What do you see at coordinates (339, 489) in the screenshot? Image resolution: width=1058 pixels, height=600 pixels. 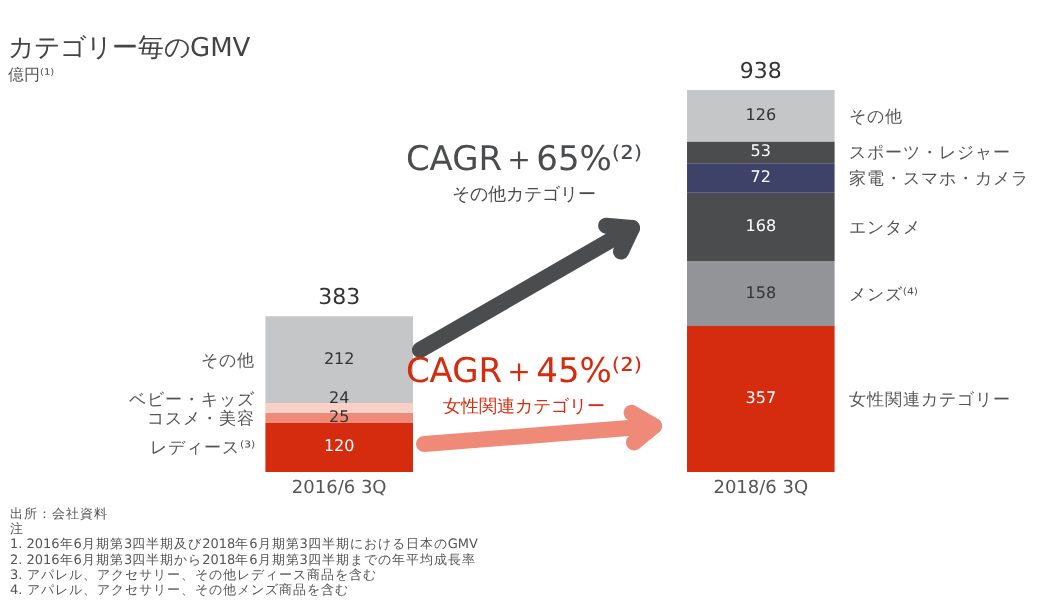 I see `x-tick-label: 2016/6 3Q` at bounding box center [339, 489].